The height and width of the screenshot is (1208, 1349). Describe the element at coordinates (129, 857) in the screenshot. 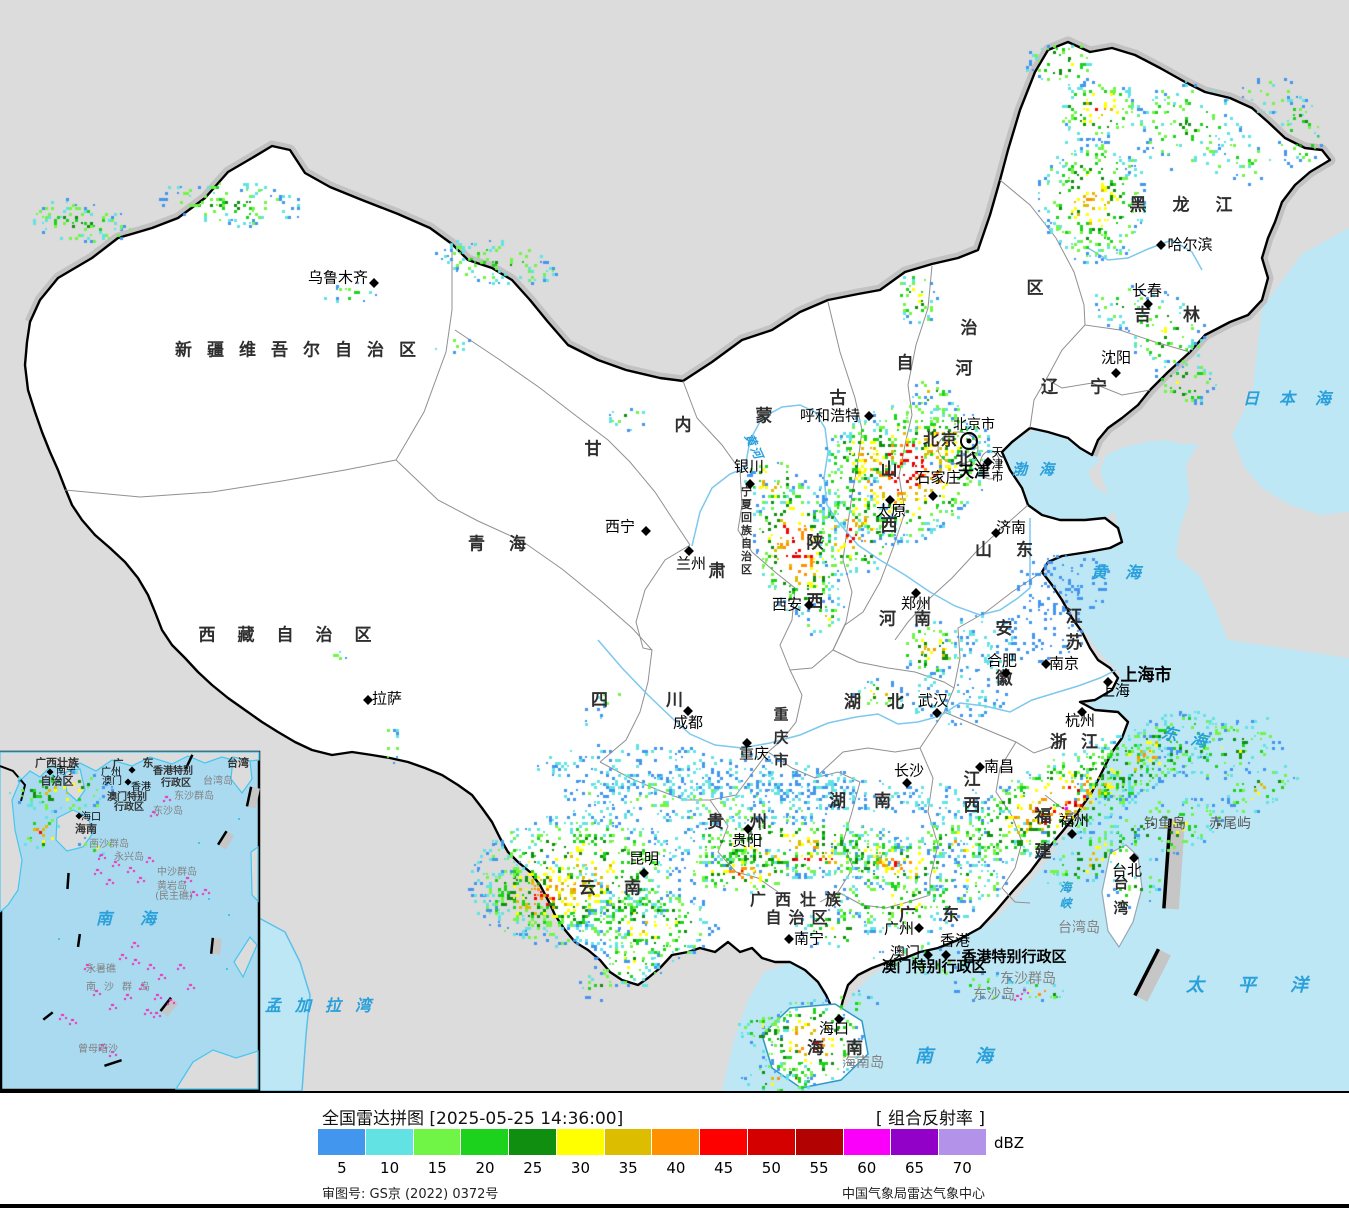

I see `inset-label: 永兴岛` at that location.